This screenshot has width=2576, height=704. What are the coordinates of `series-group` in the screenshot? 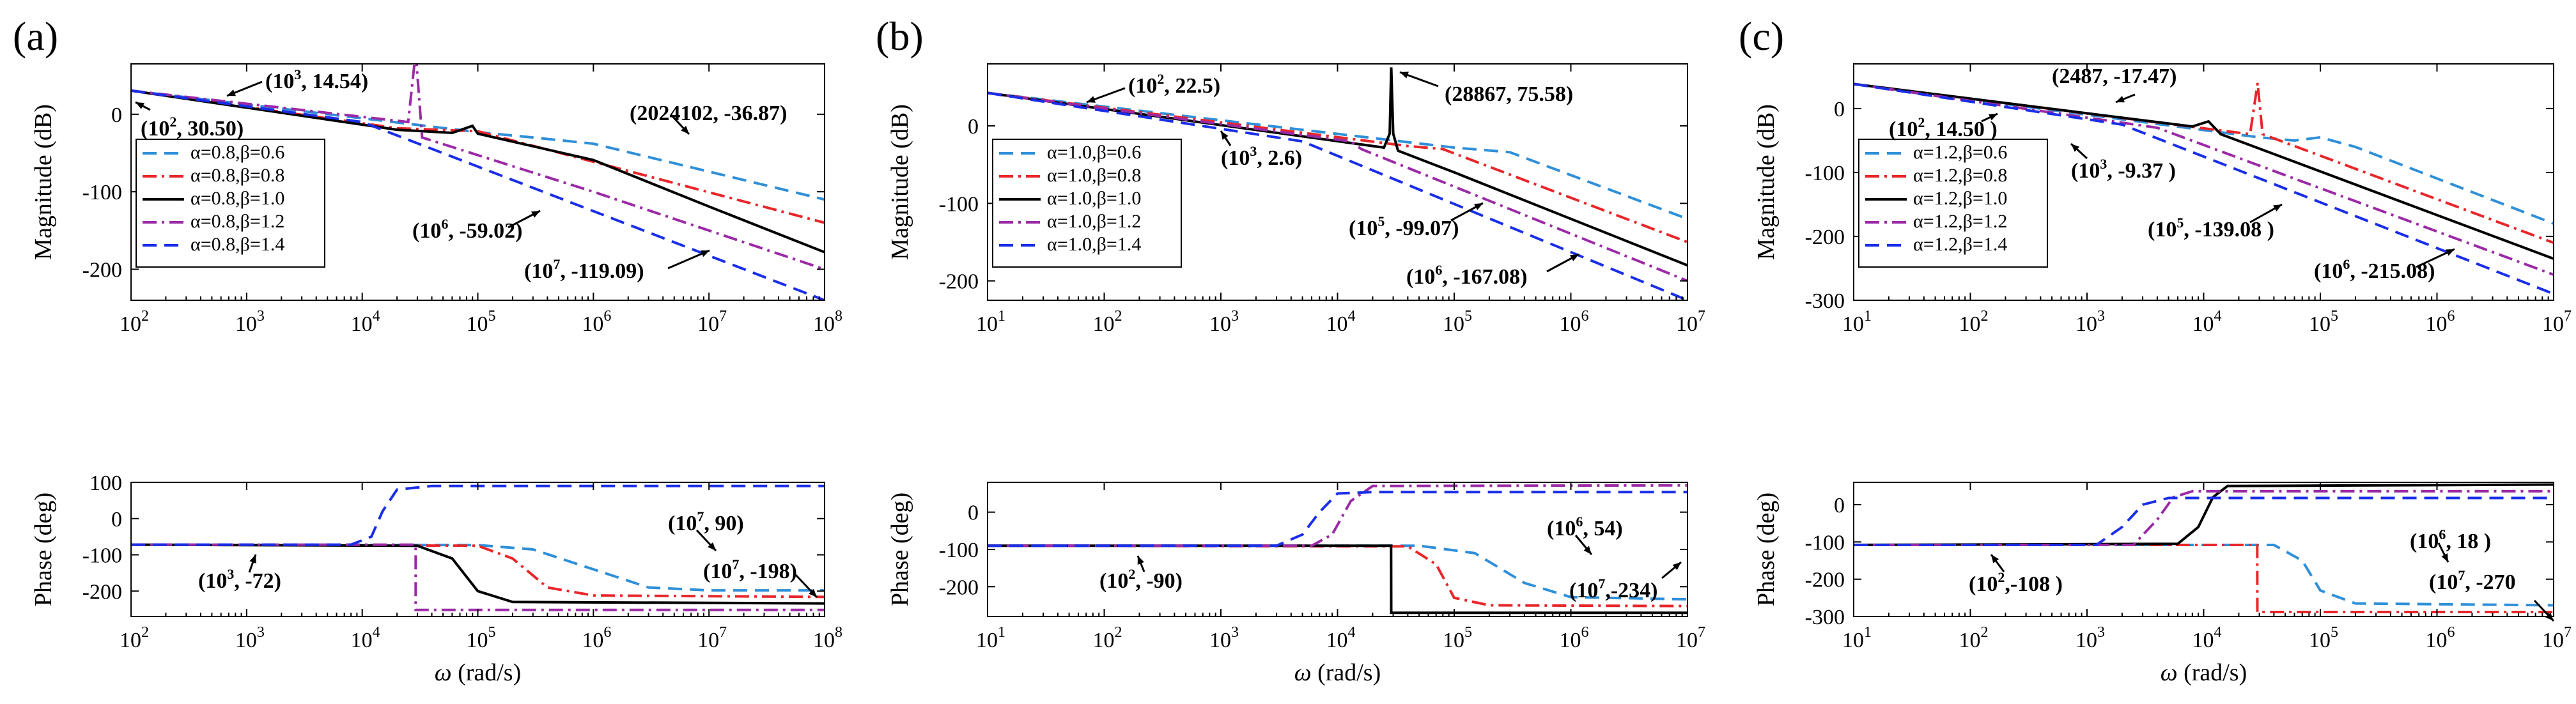 It's located at (478, 547).